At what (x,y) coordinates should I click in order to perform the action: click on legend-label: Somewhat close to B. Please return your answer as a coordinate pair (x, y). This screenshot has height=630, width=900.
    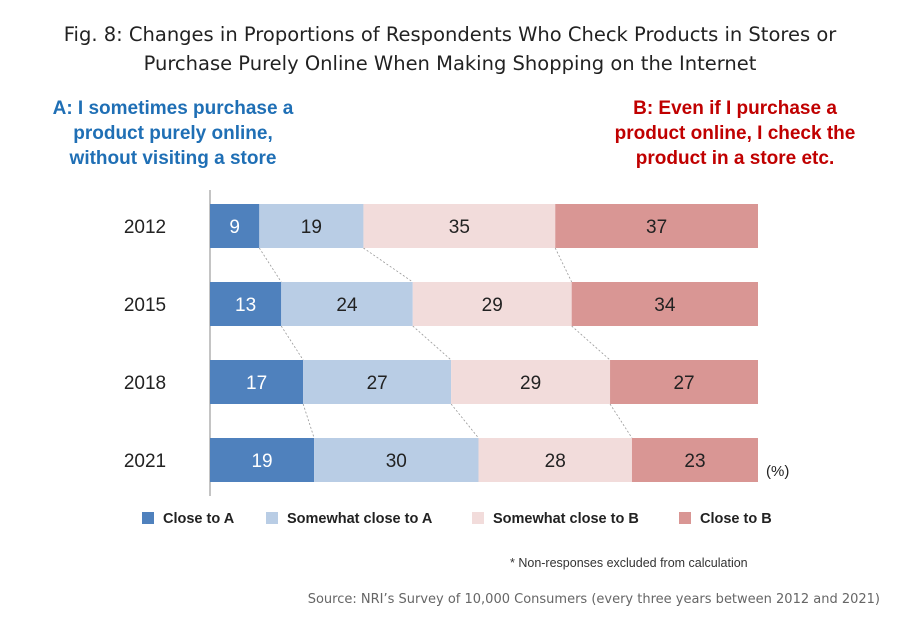
    Looking at the image, I should click on (566, 519).